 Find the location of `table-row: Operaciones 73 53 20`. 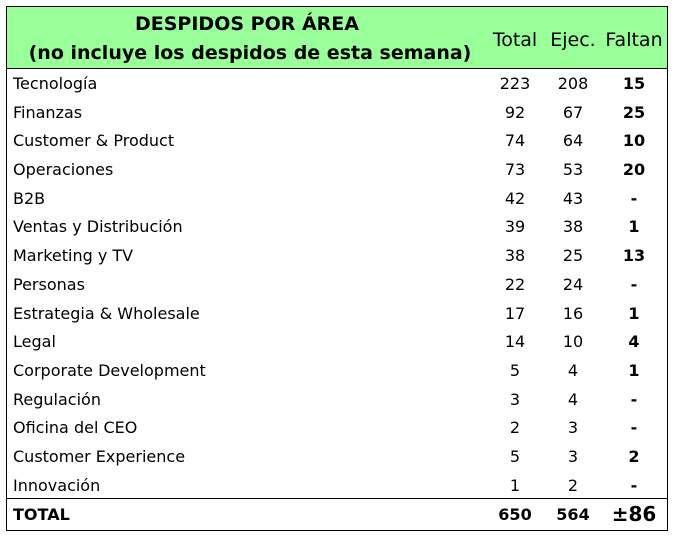

table-row: Operaciones 73 53 20 is located at coordinates (337, 169).